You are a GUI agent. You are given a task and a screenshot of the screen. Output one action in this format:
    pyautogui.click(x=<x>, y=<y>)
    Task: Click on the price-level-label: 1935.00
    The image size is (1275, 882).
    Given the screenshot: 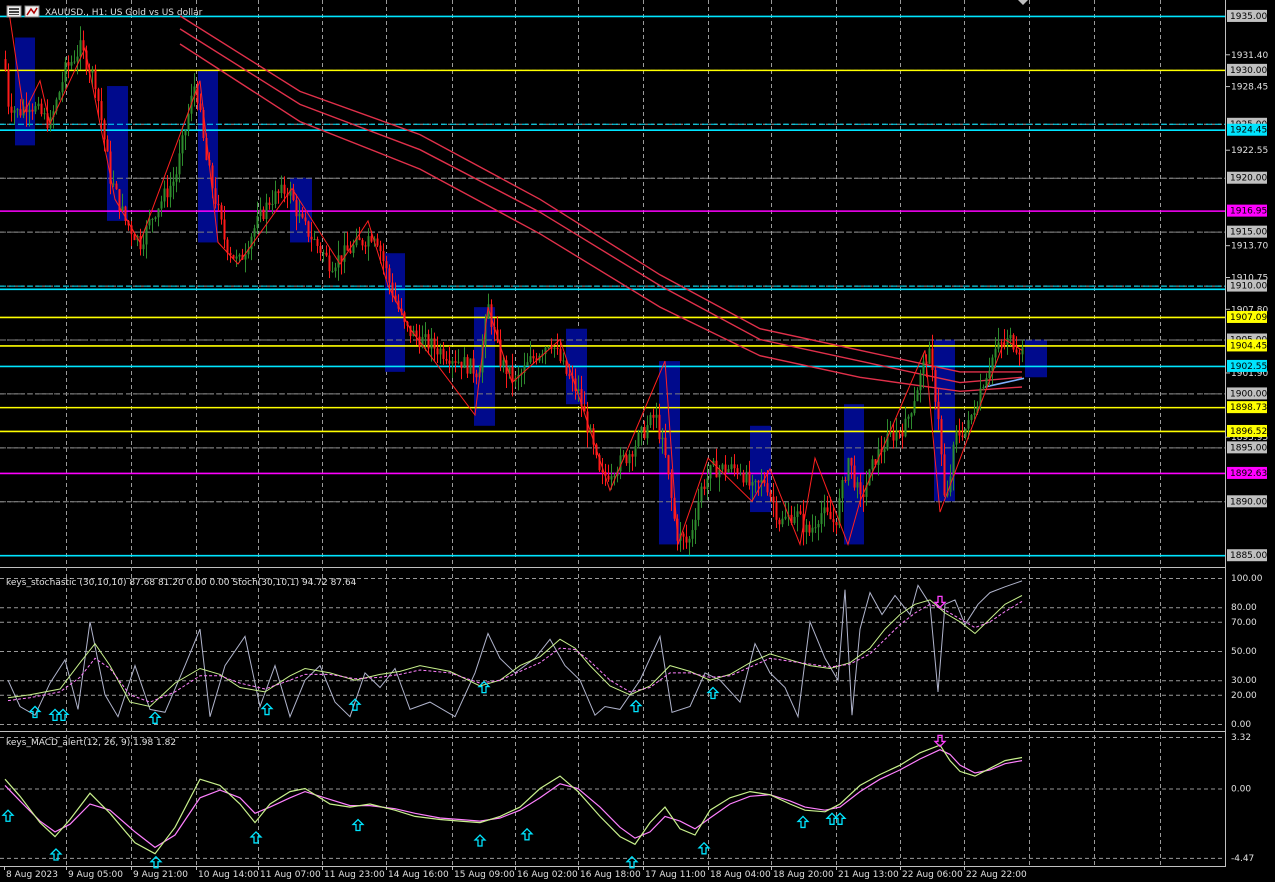 What is the action you would take?
    pyautogui.click(x=1248, y=17)
    